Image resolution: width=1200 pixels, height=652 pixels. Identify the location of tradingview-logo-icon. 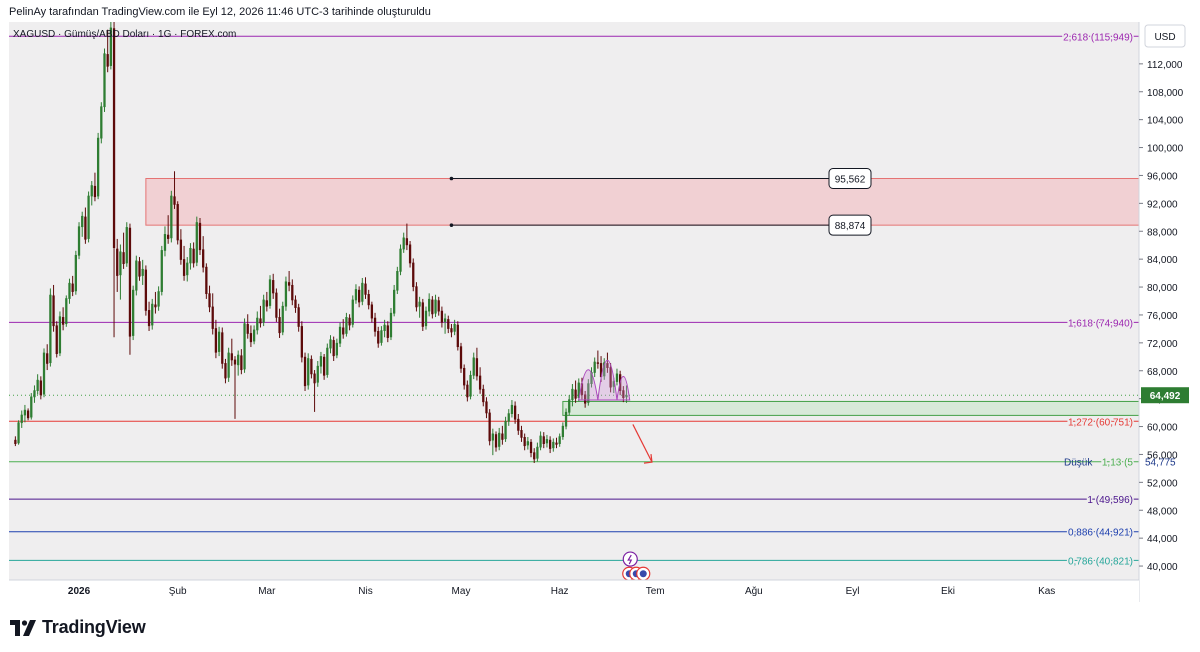
(23, 627).